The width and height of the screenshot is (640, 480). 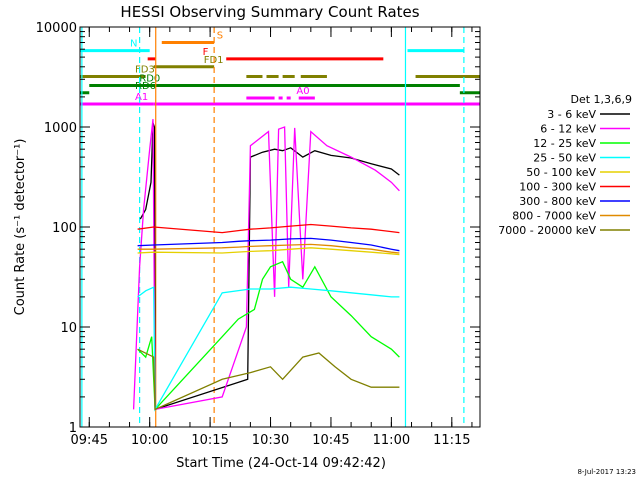 I want to click on x-tick-label-4: 10:45, so click(x=330, y=440).